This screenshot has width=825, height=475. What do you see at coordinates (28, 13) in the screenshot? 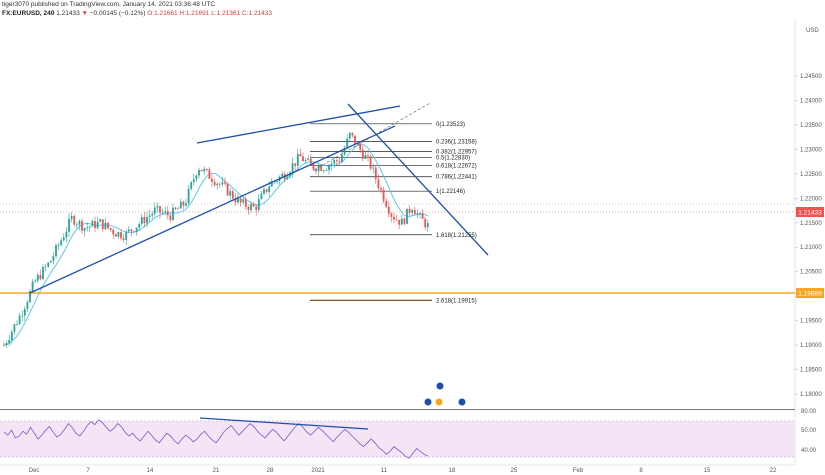
I see `symbol-label: FX:EURUSD, 240` at bounding box center [28, 13].